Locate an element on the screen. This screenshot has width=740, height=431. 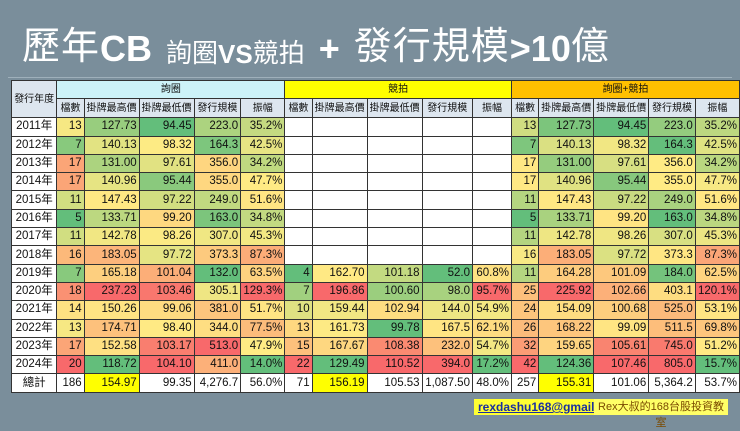
title-text: VS is located at coordinates (235, 54).